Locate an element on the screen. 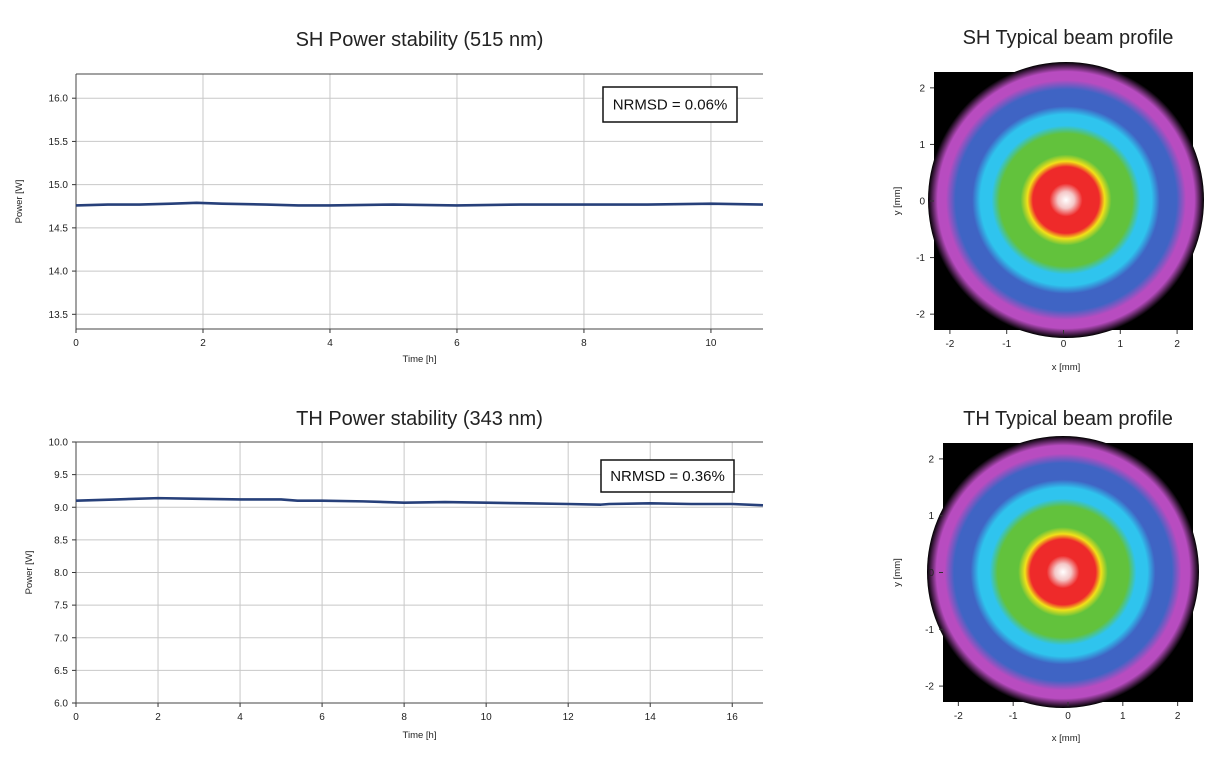  y-tick-label: 9.5 is located at coordinates (61, 475).